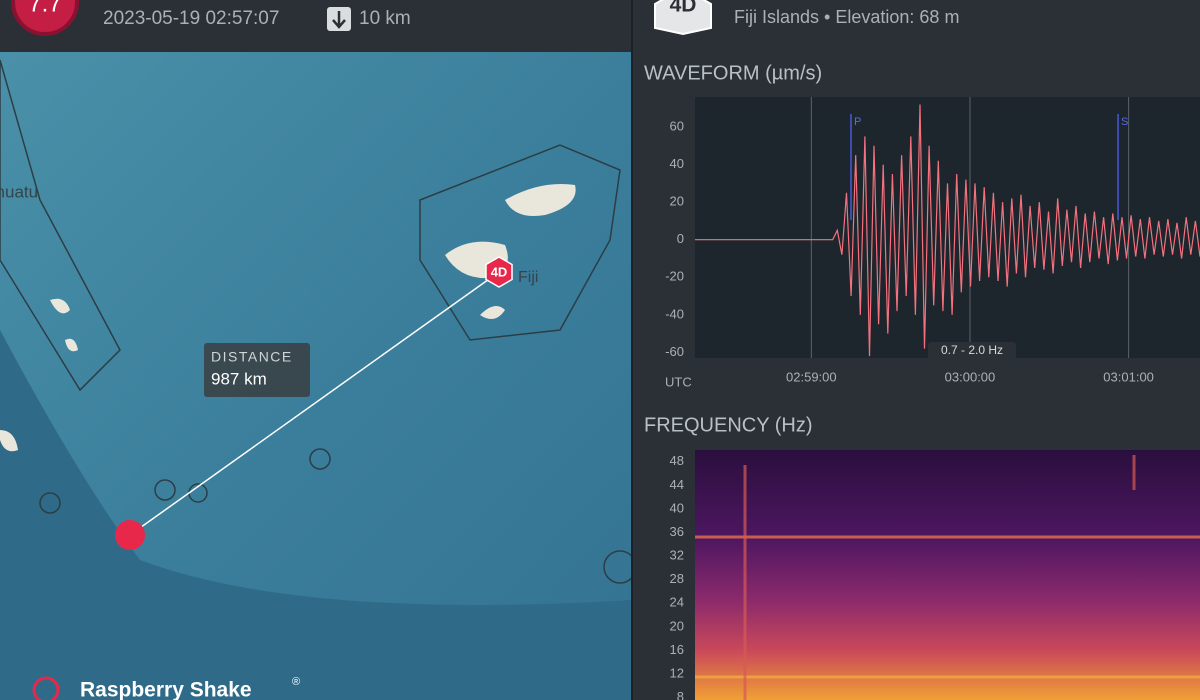 The image size is (1200, 700). I want to click on logo-text: Raspberry Shake, so click(166, 689).